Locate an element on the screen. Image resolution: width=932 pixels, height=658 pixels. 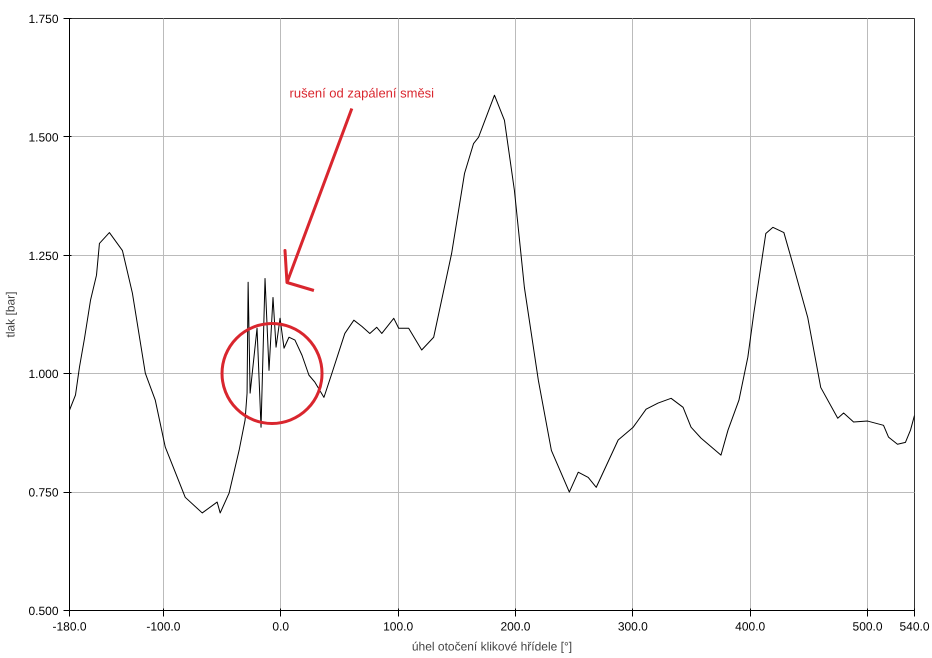
y-tick-label: 1.750 is located at coordinates (43, 19).